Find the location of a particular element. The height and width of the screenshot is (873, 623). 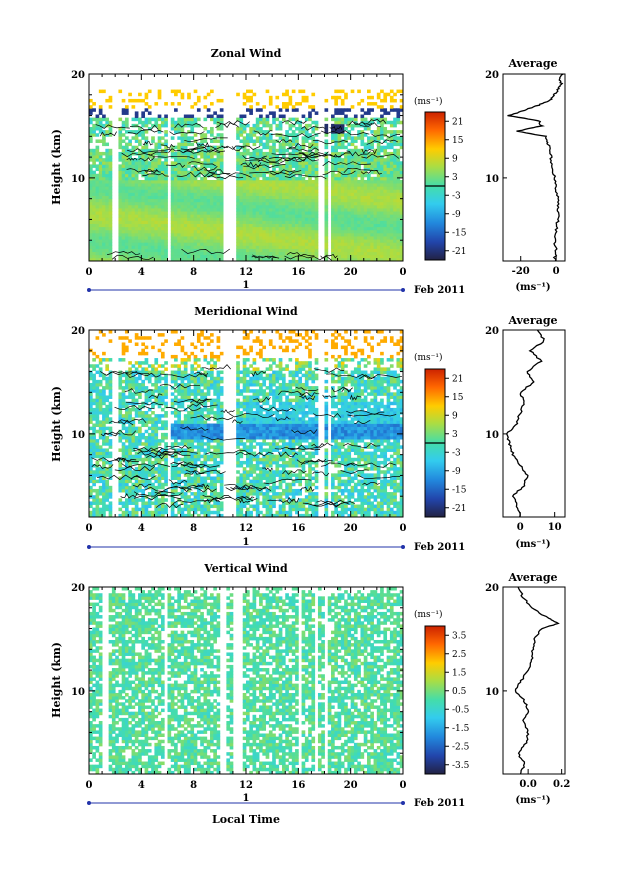

x-tick-label: 0 is located at coordinates (403, 272).